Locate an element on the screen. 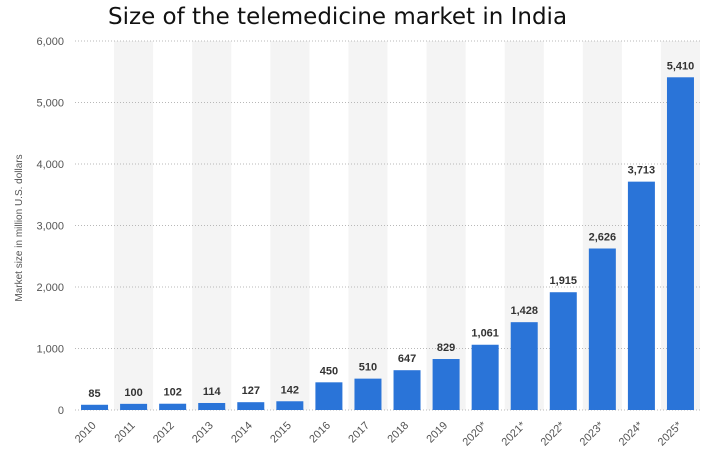 Image resolution: width=710 pixels, height=473 pixels. x-tick-label: 2017 is located at coordinates (359, 433).